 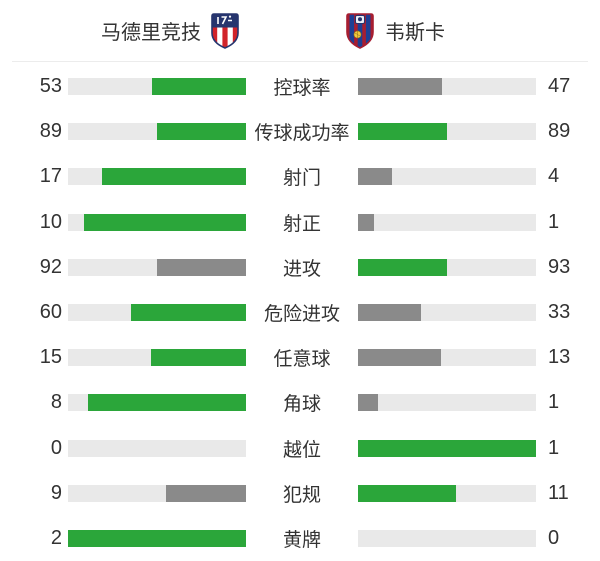 I want to click on away-team-name: 韦斯卡, so click(x=415, y=33).